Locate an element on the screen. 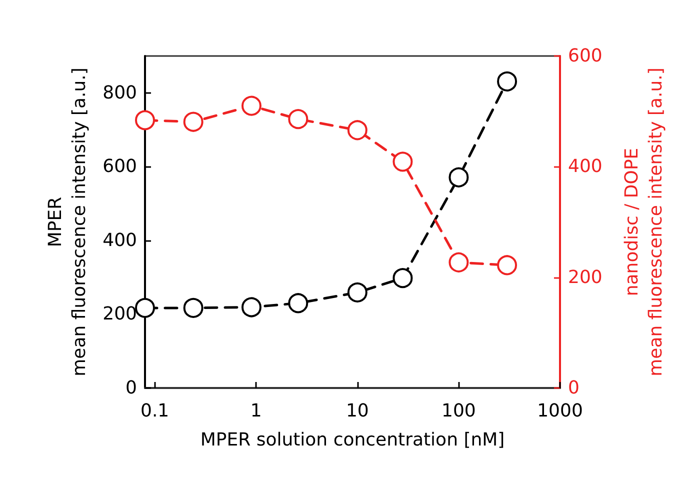 This screenshot has height=478, width=700. x-axis-title: MPER solution concentration [nM] is located at coordinates (352, 440).